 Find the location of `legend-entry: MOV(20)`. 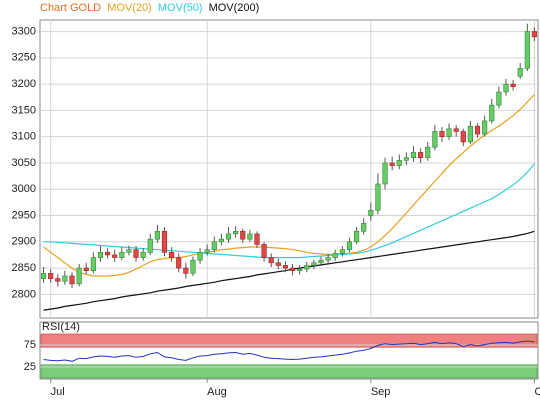

legend-entry: MOV(20) is located at coordinates (129, 8).